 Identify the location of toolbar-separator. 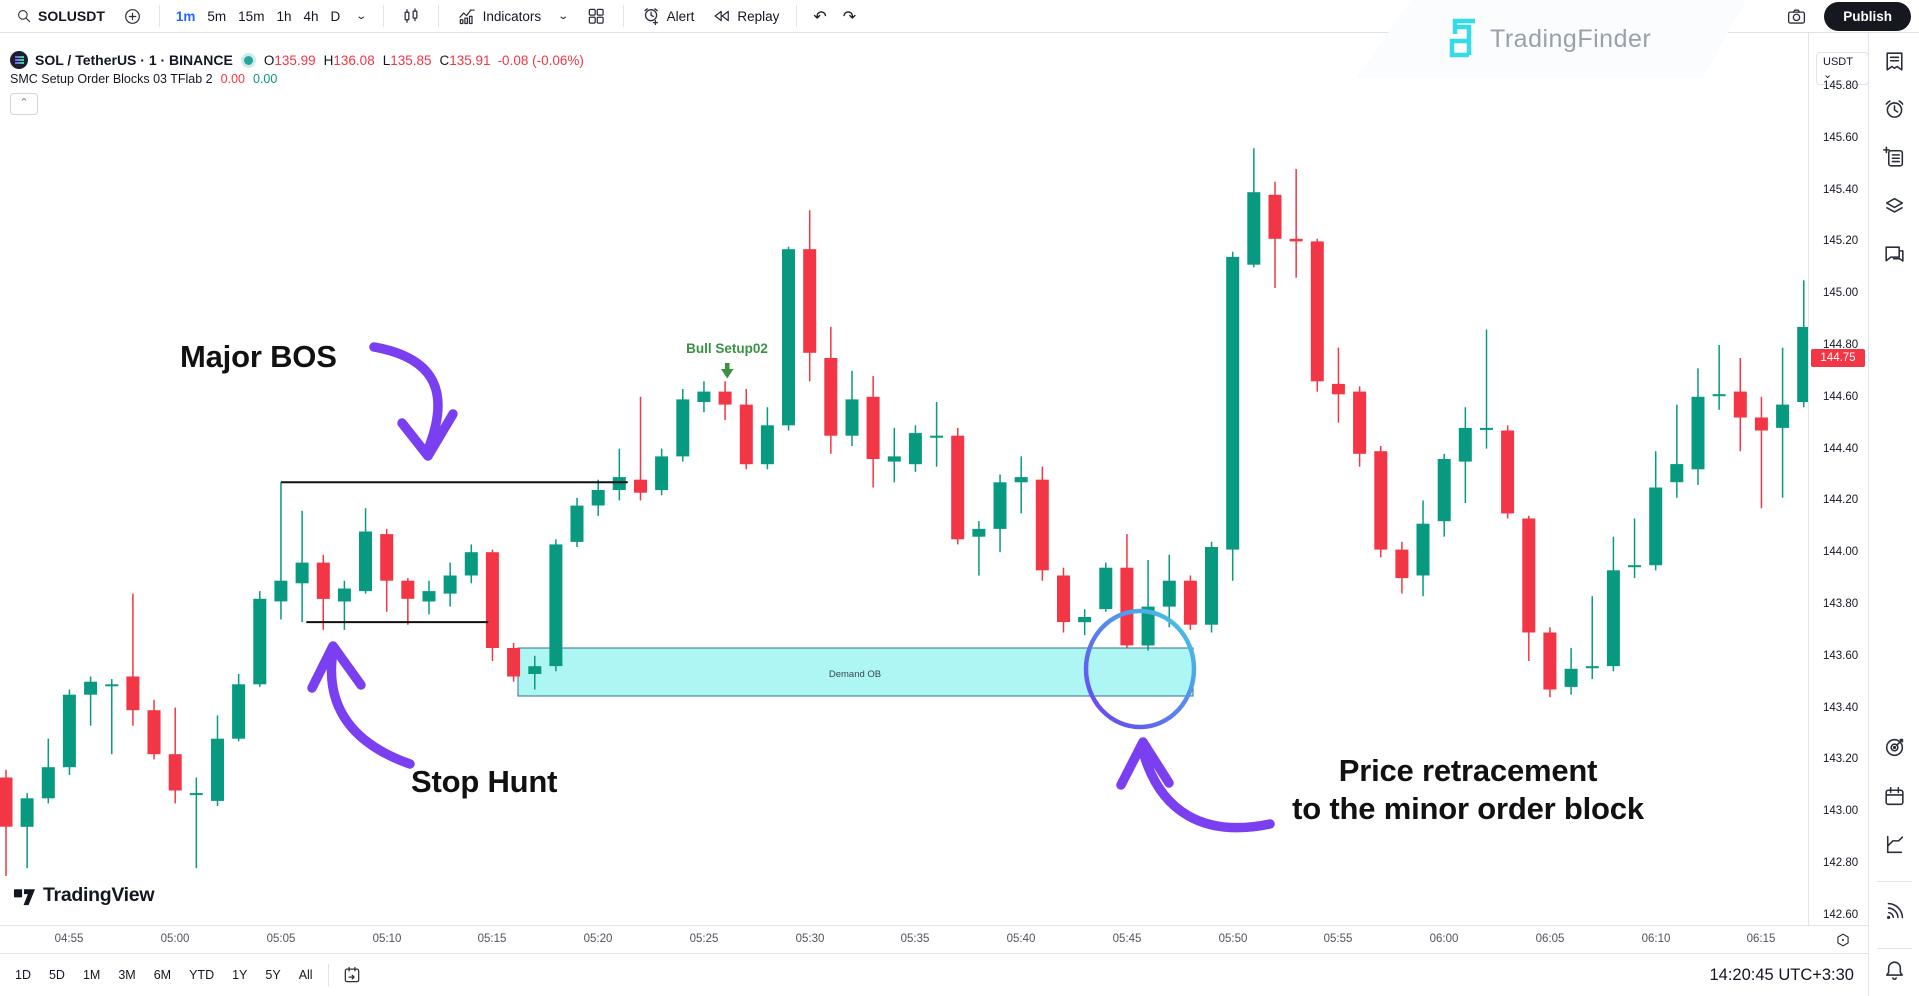
(328, 975).